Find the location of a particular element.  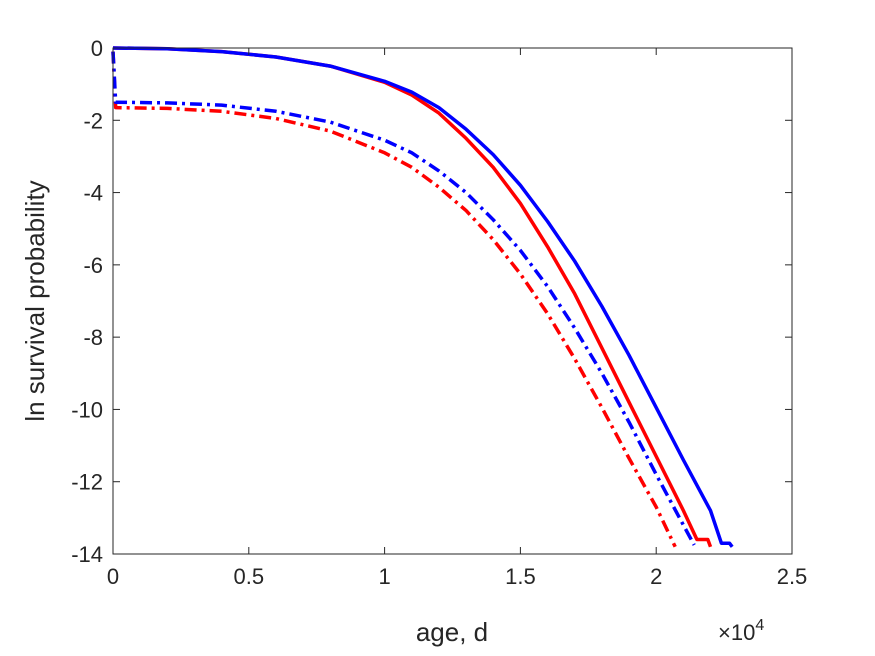

x-multiplier-label: ×10⁴ is located at coordinates (741, 631).